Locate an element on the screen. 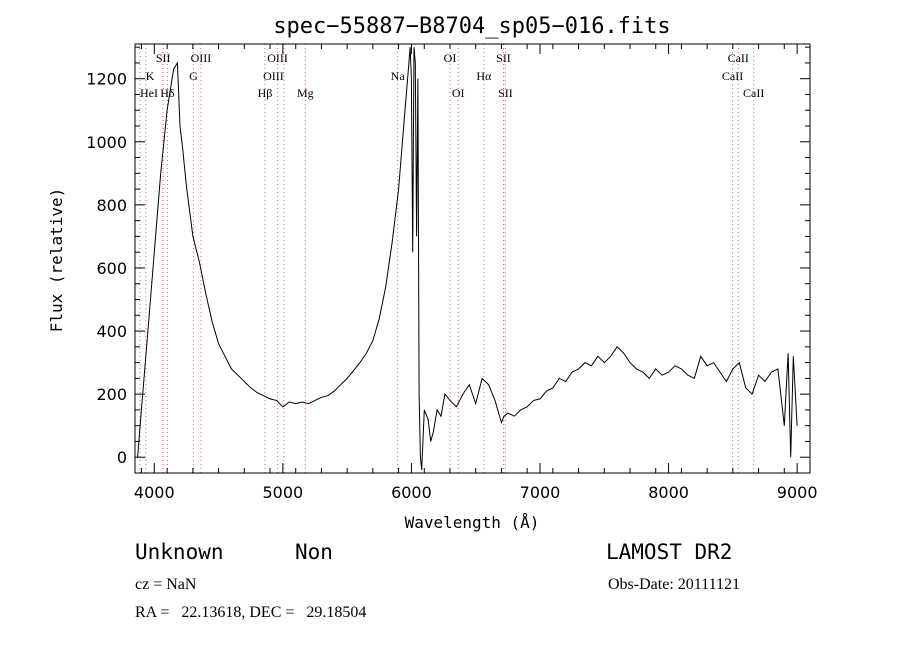 Image resolution: width=900 pixels, height=650 pixels. marker-label: HeI is located at coordinates (149, 93).